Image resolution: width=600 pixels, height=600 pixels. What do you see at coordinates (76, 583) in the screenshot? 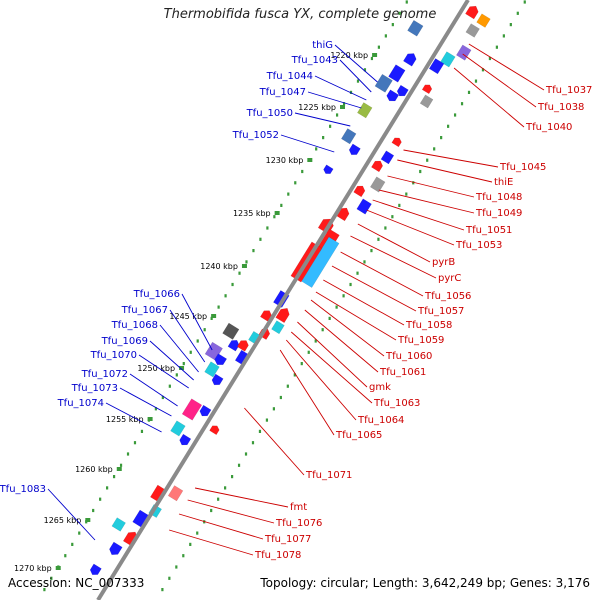
I see `accession-text: Accession: NC_007333` at bounding box center [76, 583].